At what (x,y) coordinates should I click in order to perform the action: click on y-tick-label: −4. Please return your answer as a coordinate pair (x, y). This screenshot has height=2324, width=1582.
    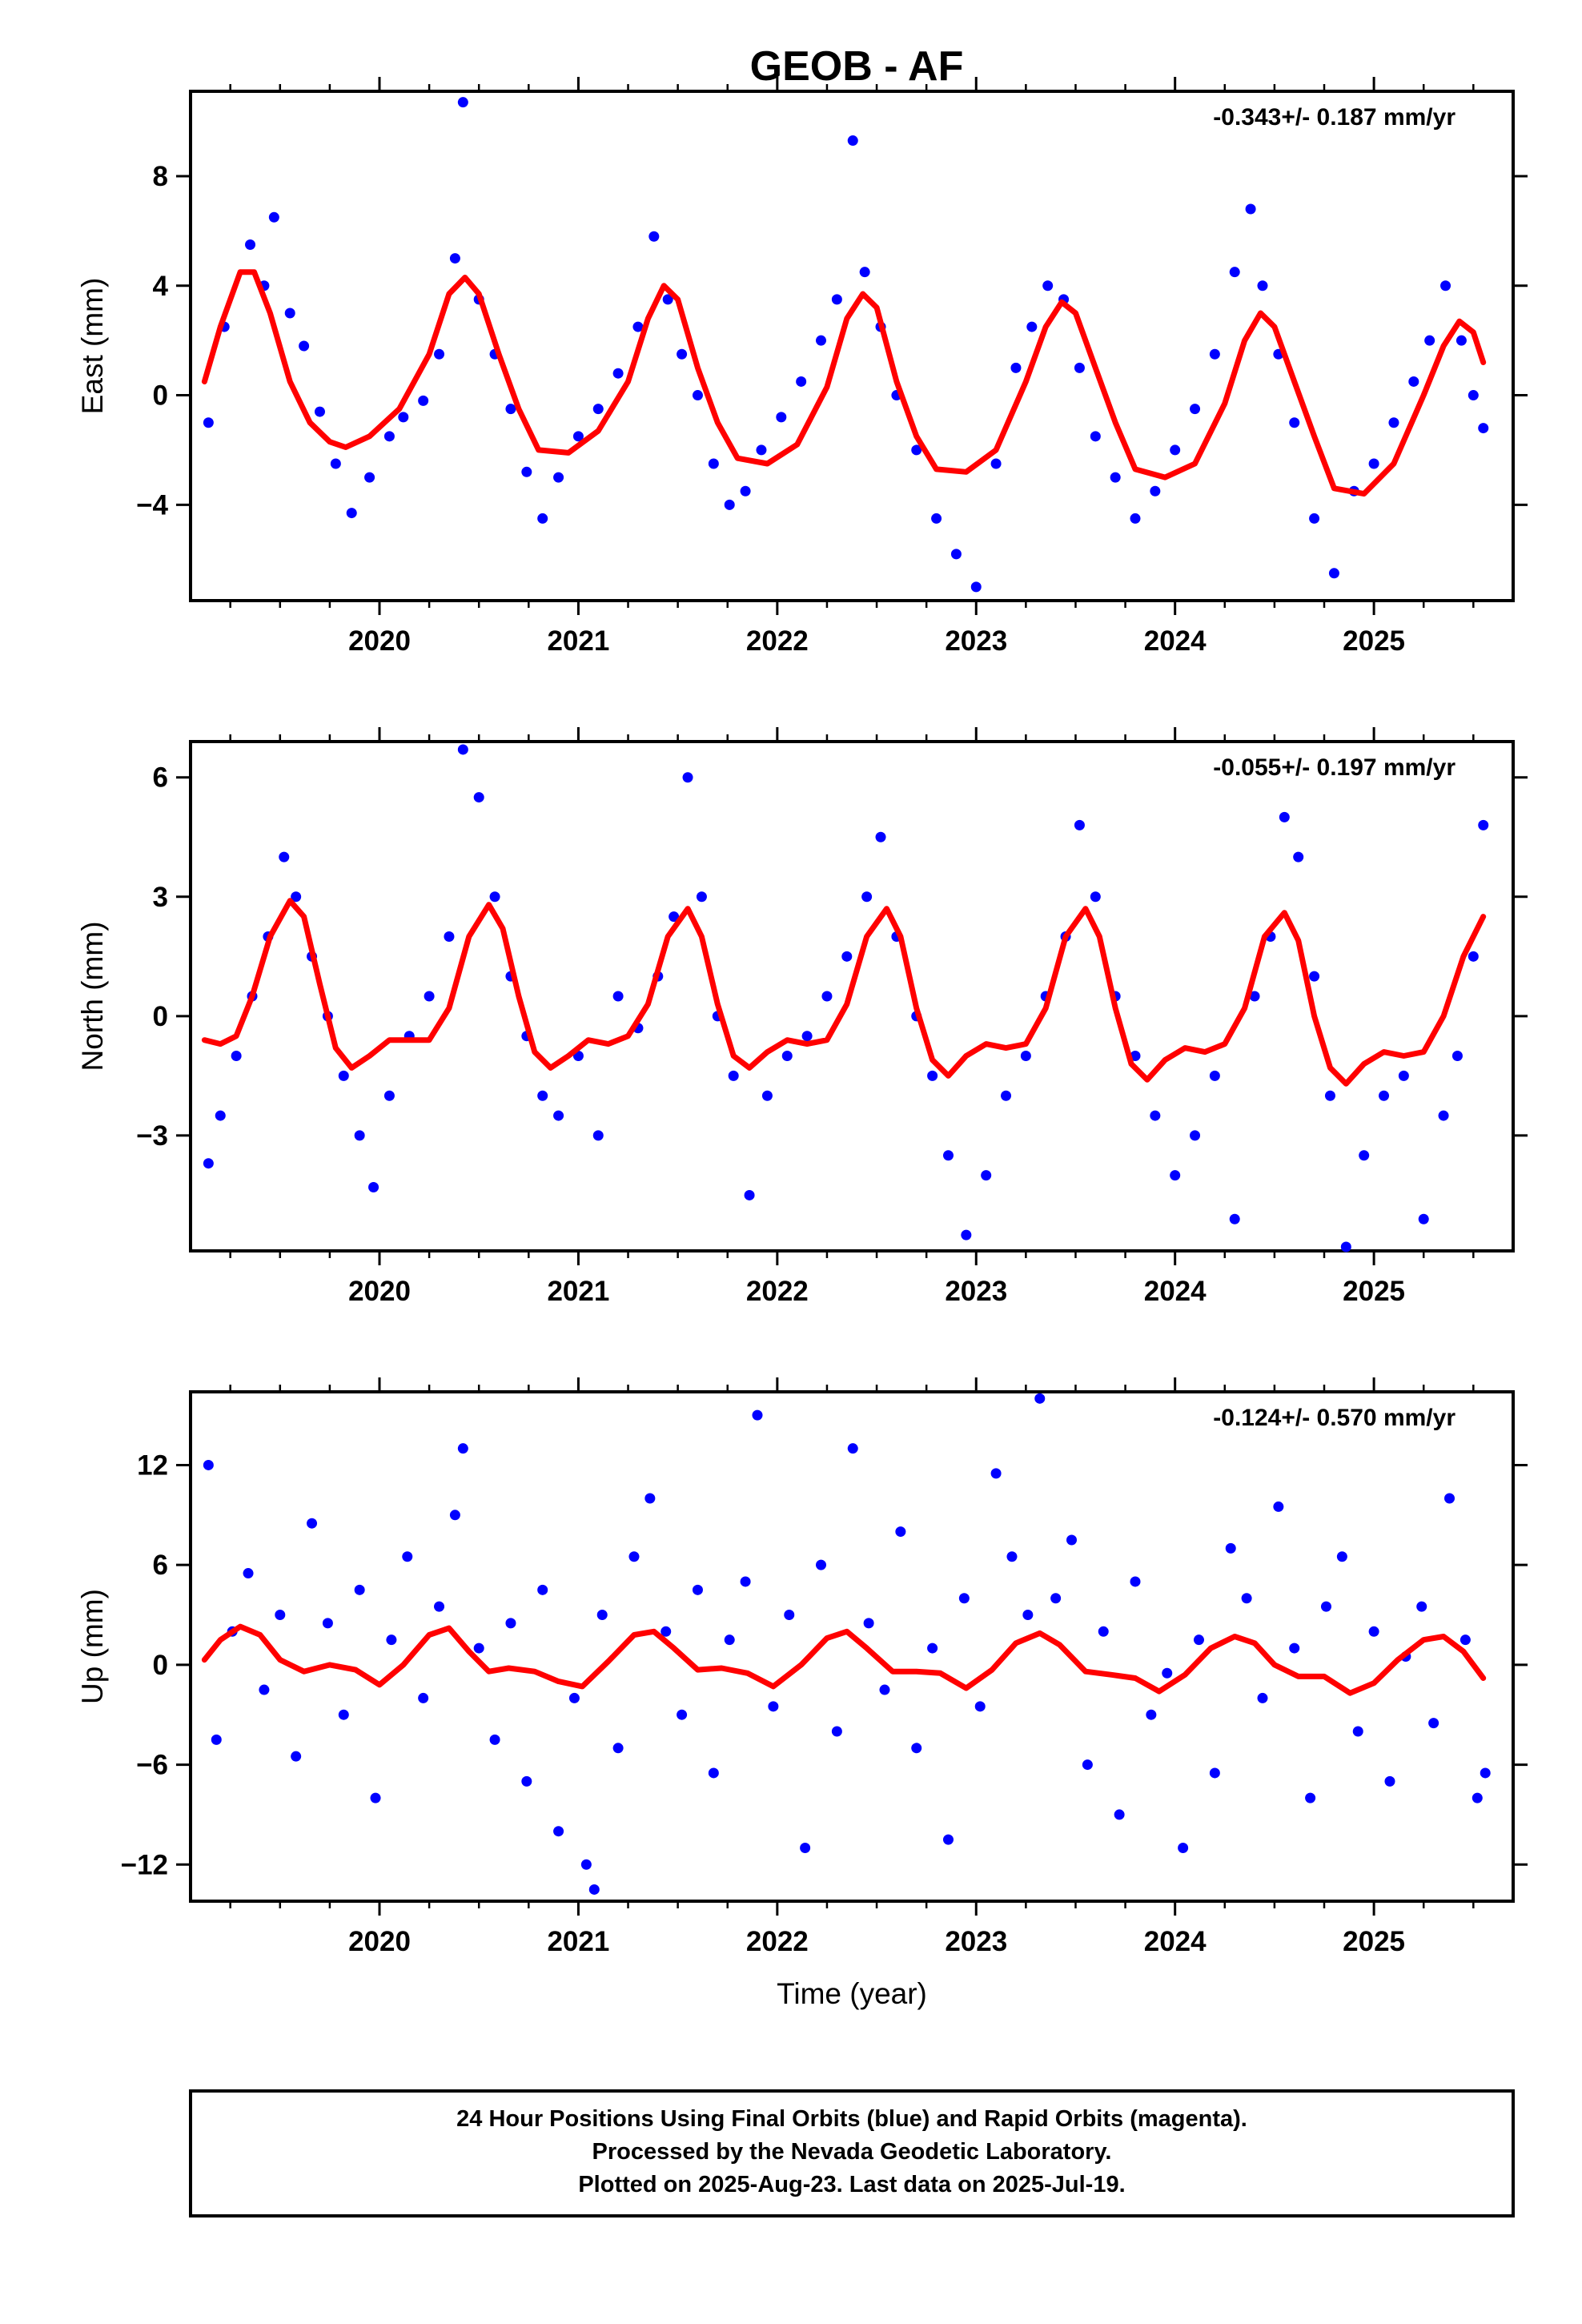
    Looking at the image, I should click on (152, 505).